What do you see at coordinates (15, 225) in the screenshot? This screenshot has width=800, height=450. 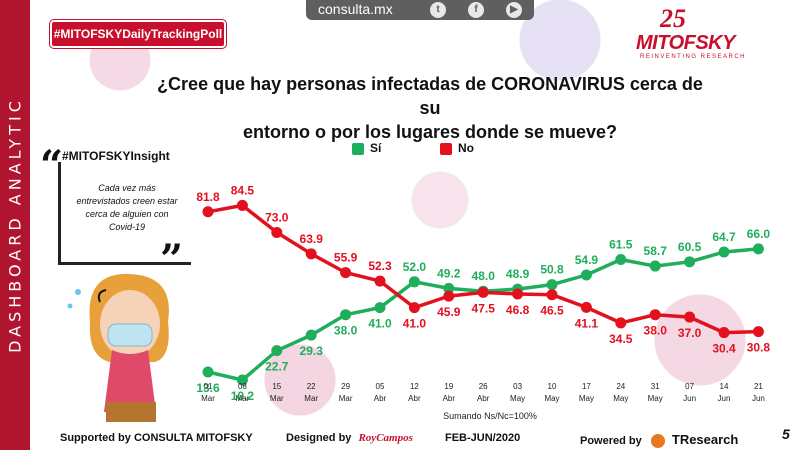 I see `sidebar: DASHBOARD ANALYTIC` at bounding box center [15, 225].